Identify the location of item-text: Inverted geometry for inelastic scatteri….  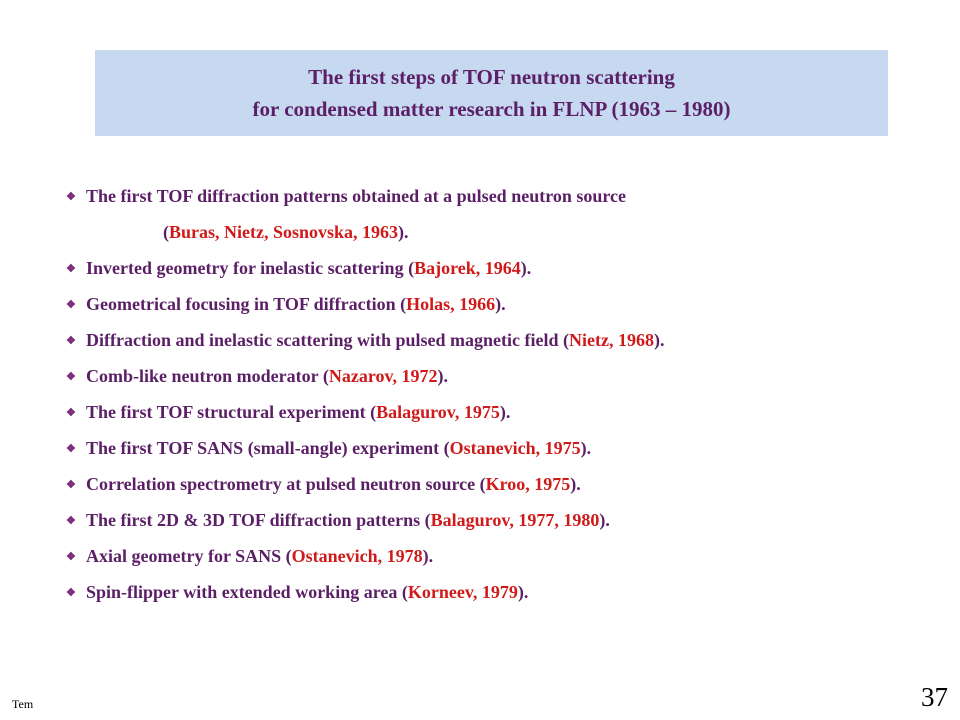
(250, 267).